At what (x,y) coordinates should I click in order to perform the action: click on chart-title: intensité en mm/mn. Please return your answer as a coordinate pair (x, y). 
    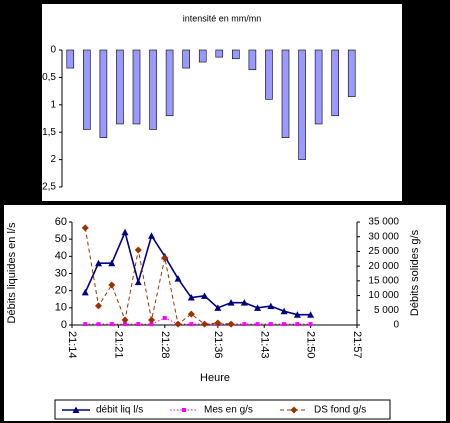
    Looking at the image, I should click on (222, 18).